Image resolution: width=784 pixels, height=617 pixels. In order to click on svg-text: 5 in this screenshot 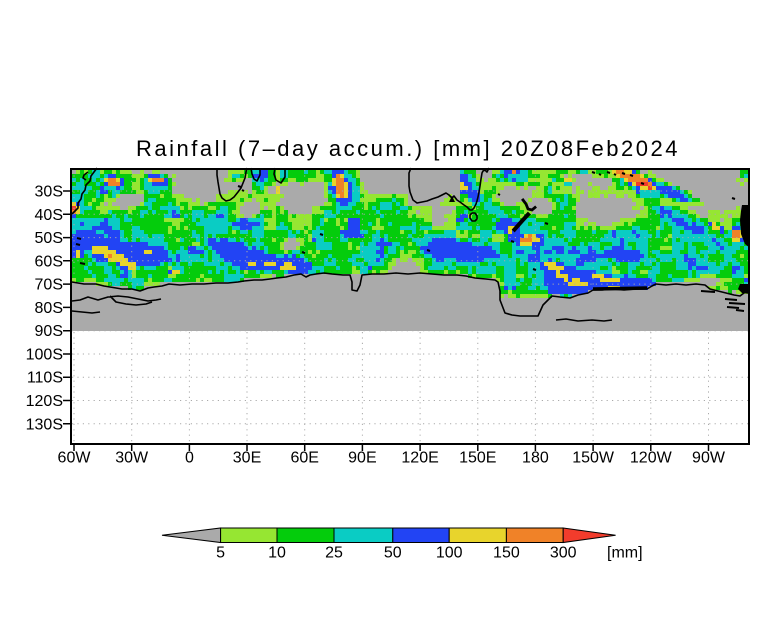, I will do `click(220, 553)`.